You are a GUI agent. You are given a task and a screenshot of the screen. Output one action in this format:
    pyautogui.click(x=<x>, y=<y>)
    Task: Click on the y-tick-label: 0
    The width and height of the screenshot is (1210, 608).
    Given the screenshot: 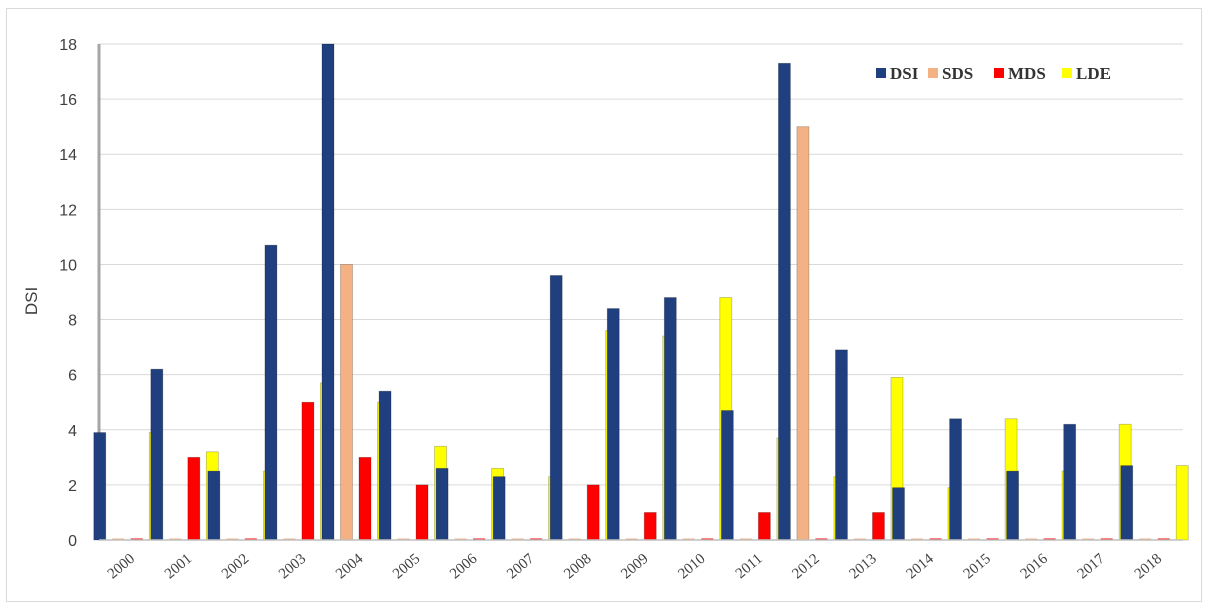 What is the action you would take?
    pyautogui.click(x=72, y=541)
    